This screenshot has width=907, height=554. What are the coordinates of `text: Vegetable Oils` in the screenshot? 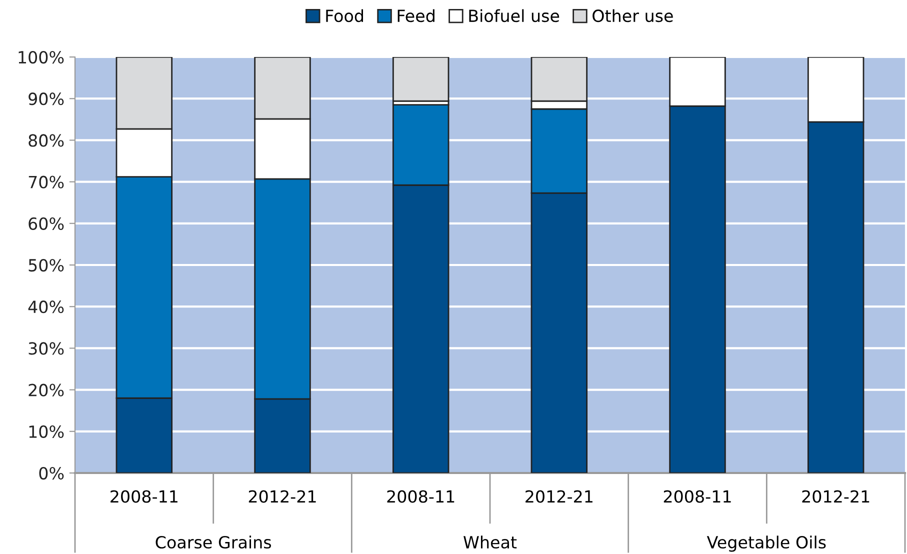 It's located at (766, 544).